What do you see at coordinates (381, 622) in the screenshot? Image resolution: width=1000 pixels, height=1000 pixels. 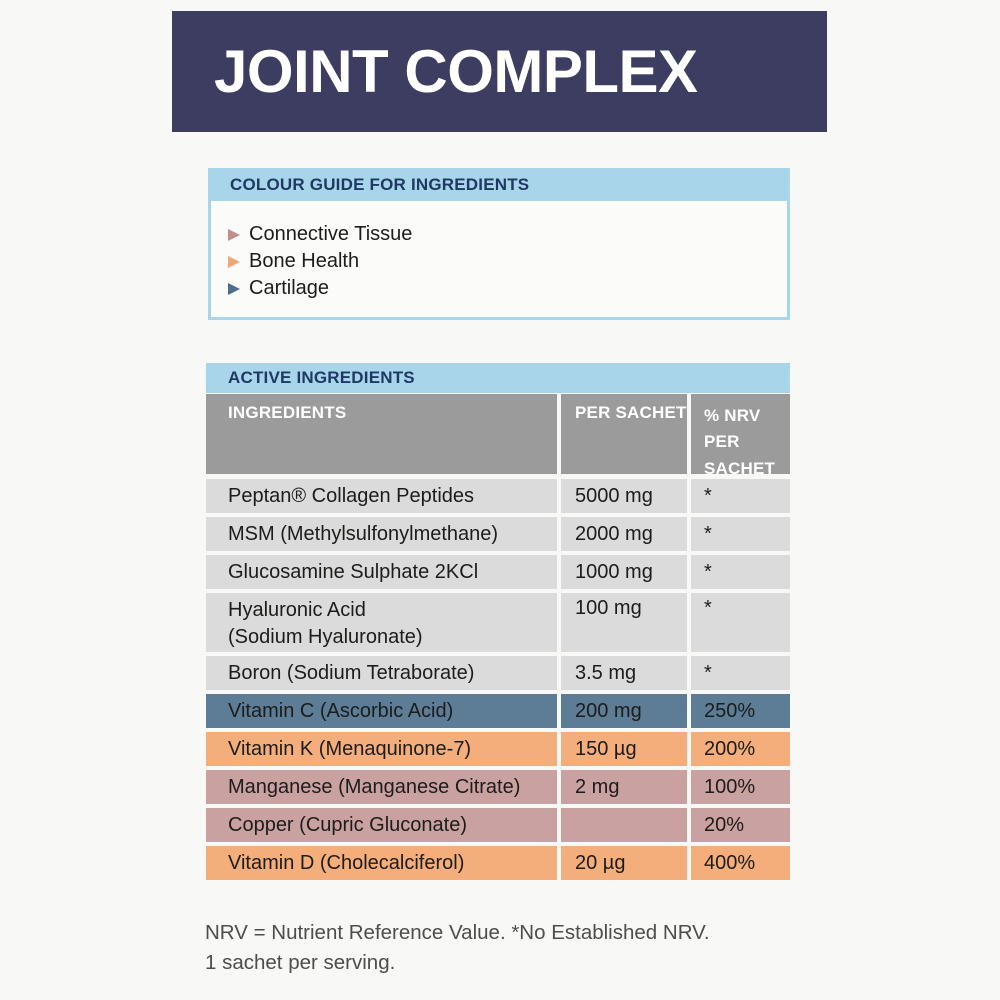 I see `ingredient-name: Hyaluronic Acid (Sodium Hyaluronate)` at bounding box center [381, 622].